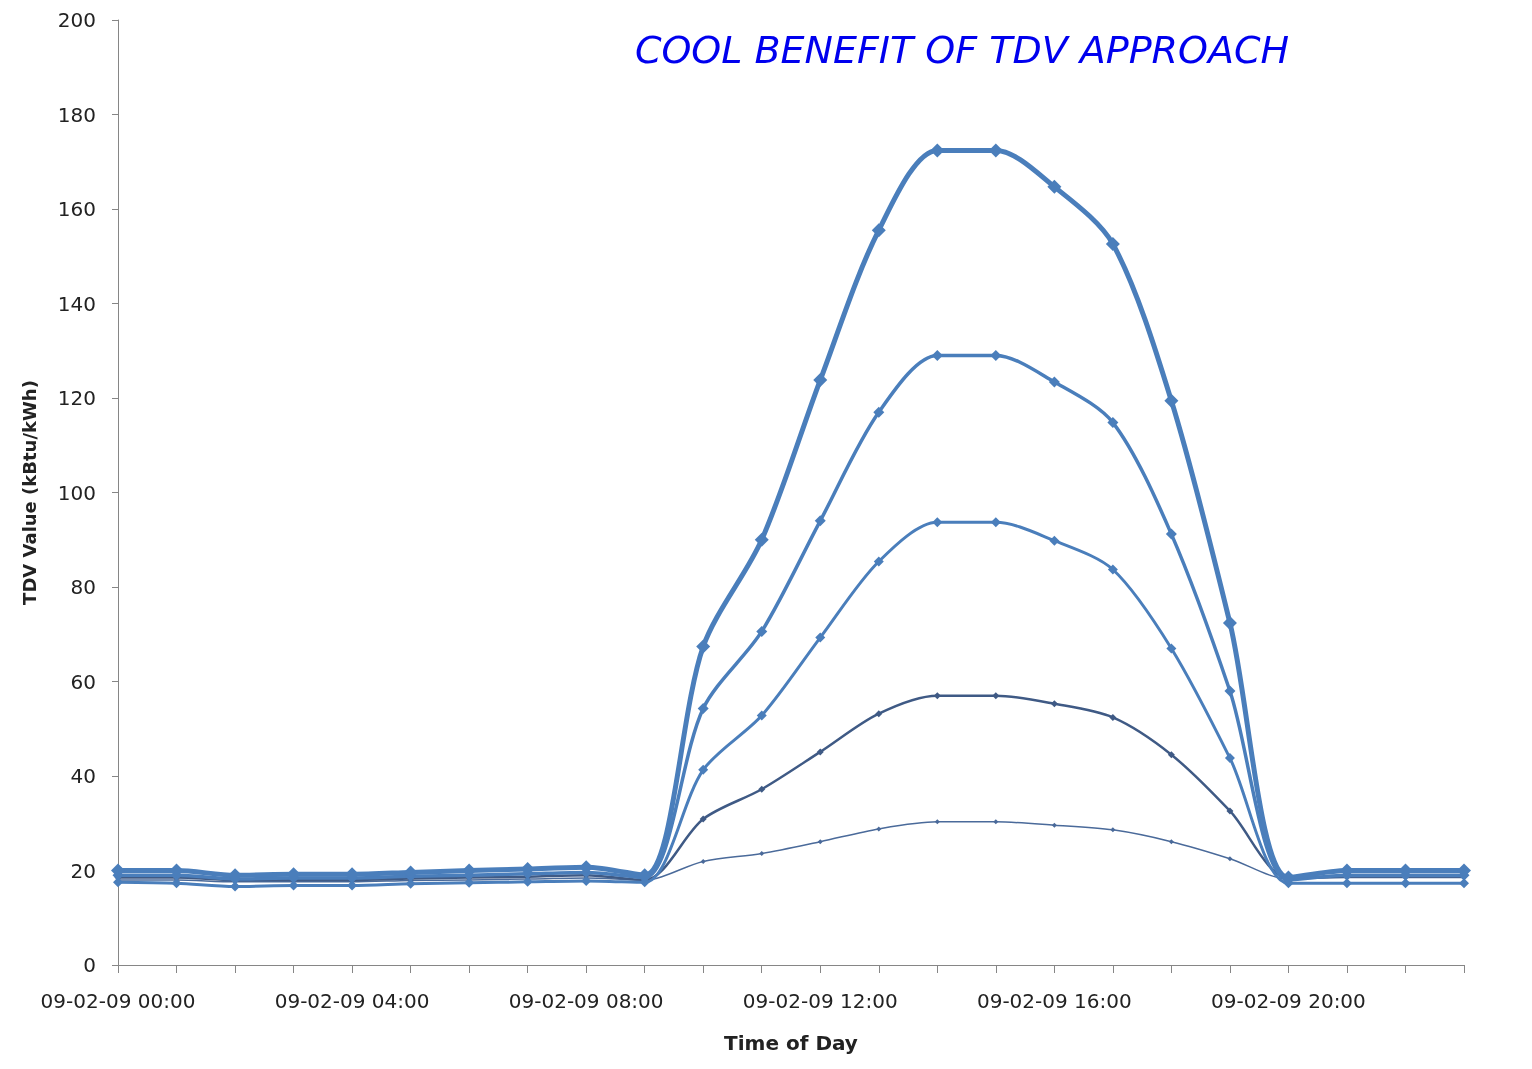 The height and width of the screenshot is (1069, 1532). I want to click on x-tick-label: 09-02-09 00:00, so click(118, 1001).